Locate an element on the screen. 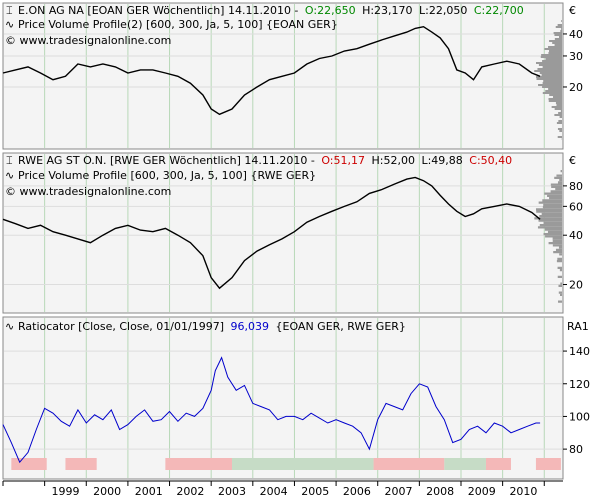 This screenshot has height=500, width=600. eon-copyright: © www.tradesignalonline.com is located at coordinates (88, 40).